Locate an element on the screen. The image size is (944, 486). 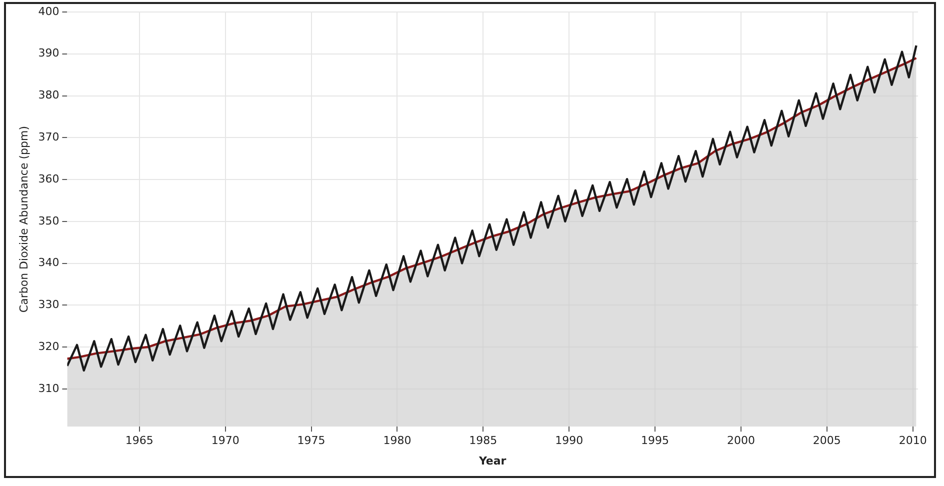
x-tick-label: 1980 is located at coordinates (397, 441).